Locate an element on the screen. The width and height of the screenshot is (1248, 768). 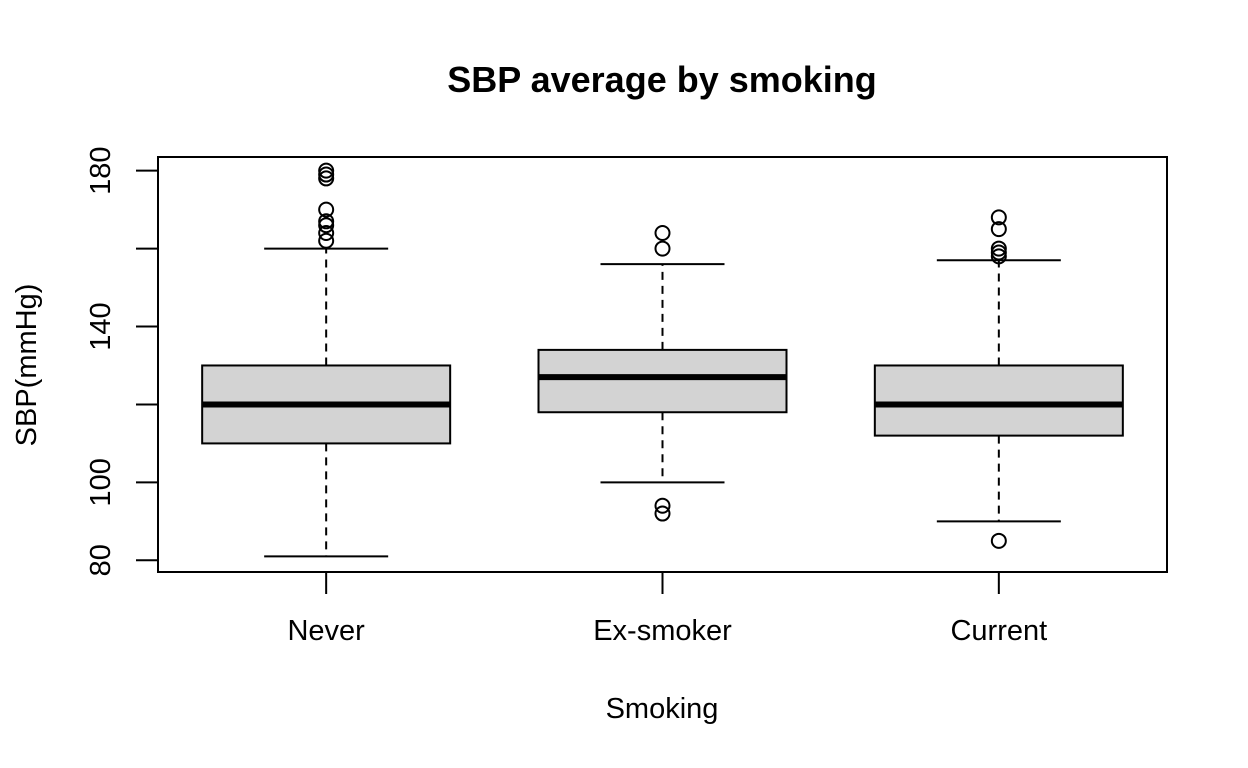
y-axis-label: SBP(mmHg) is located at coordinates (27, 365).